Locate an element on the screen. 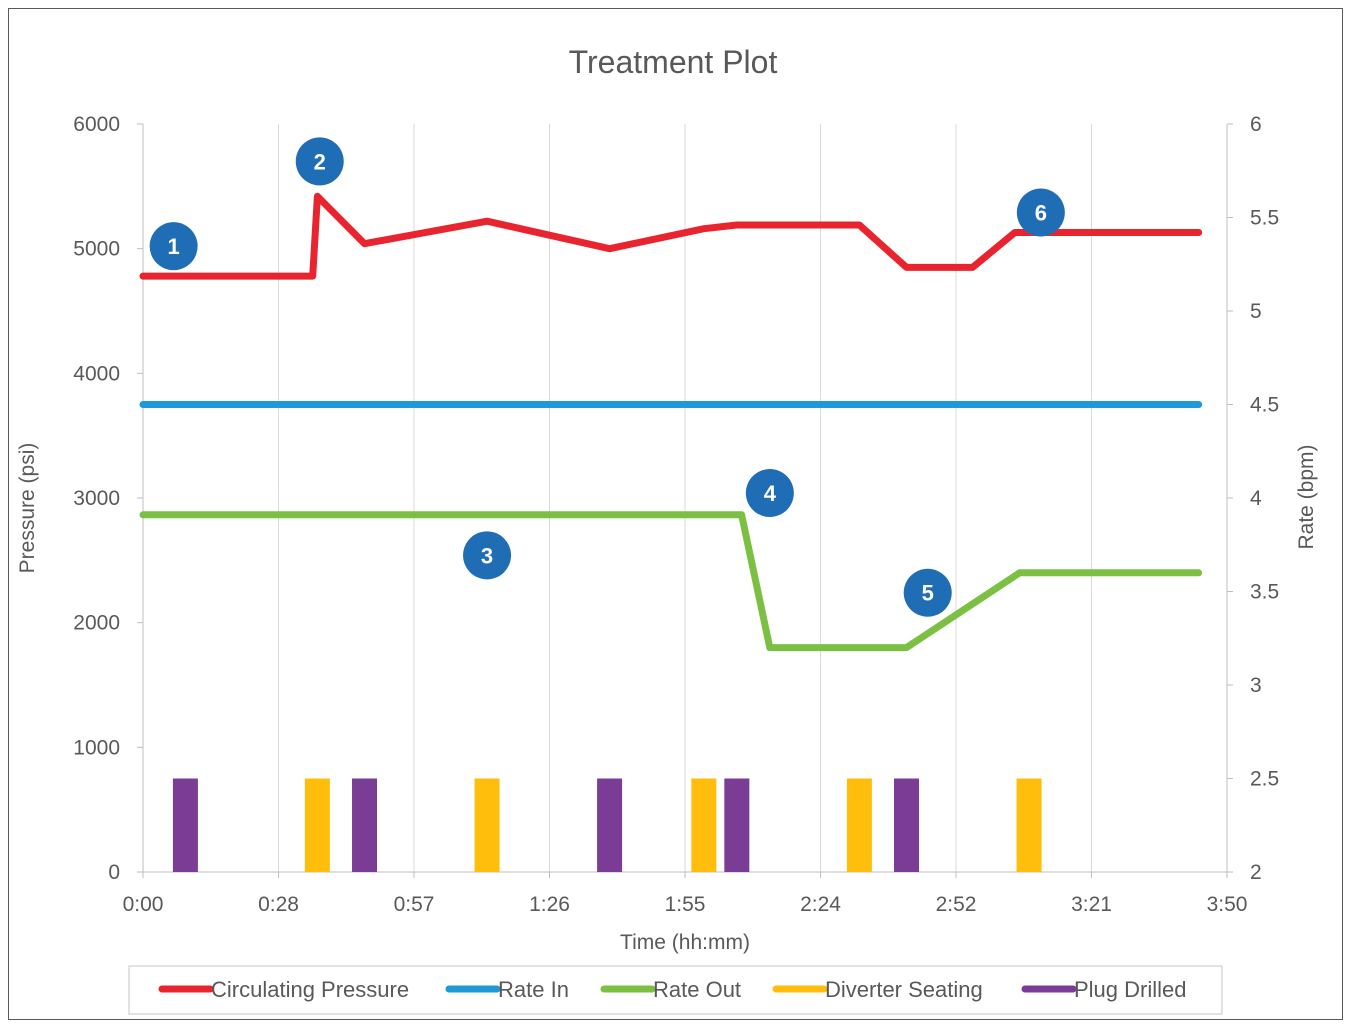  x-tick-label: 1:26 is located at coordinates (549, 904).